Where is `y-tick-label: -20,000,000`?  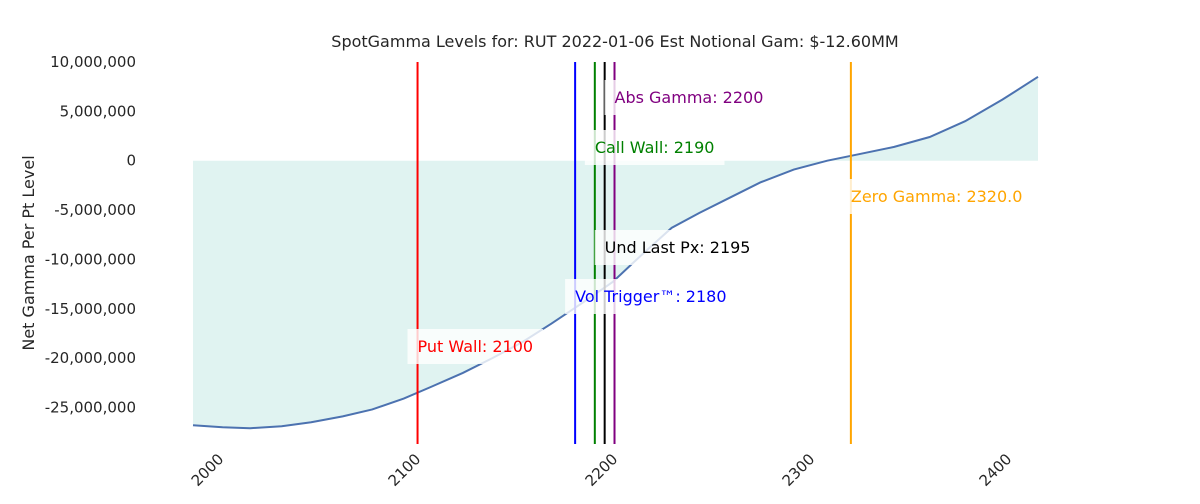 y-tick-label: -20,000,000 is located at coordinates (90, 358).